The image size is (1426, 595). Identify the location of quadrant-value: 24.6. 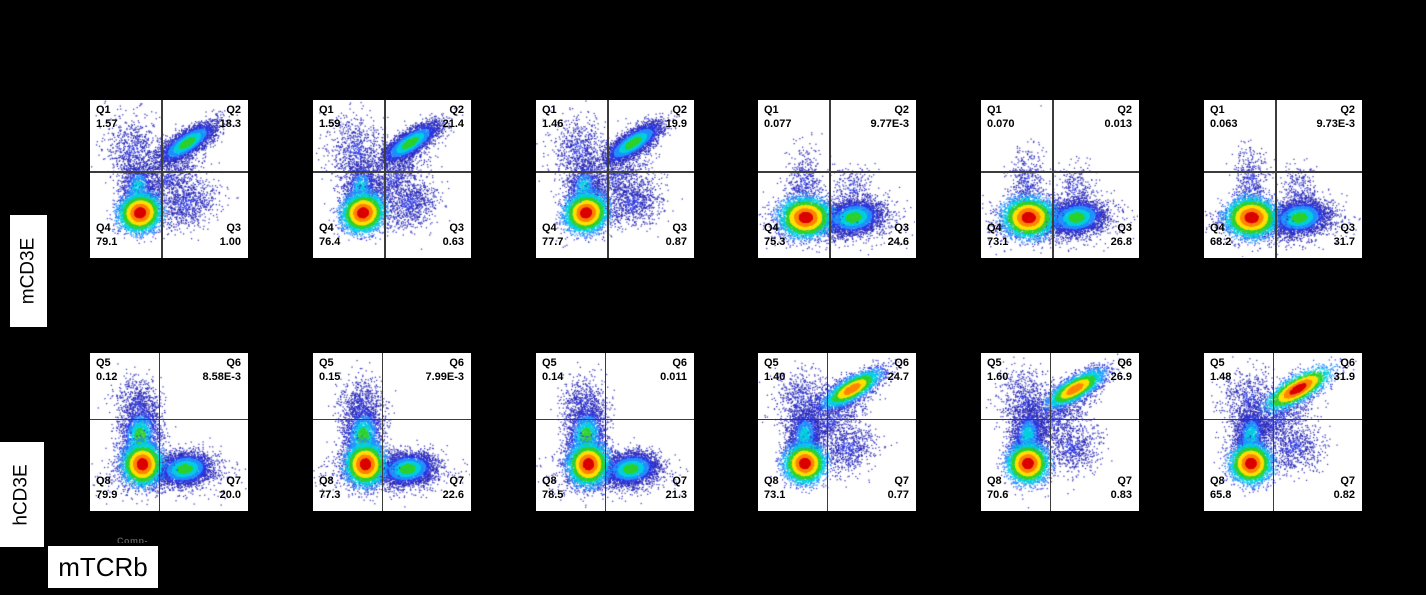
(898, 241).